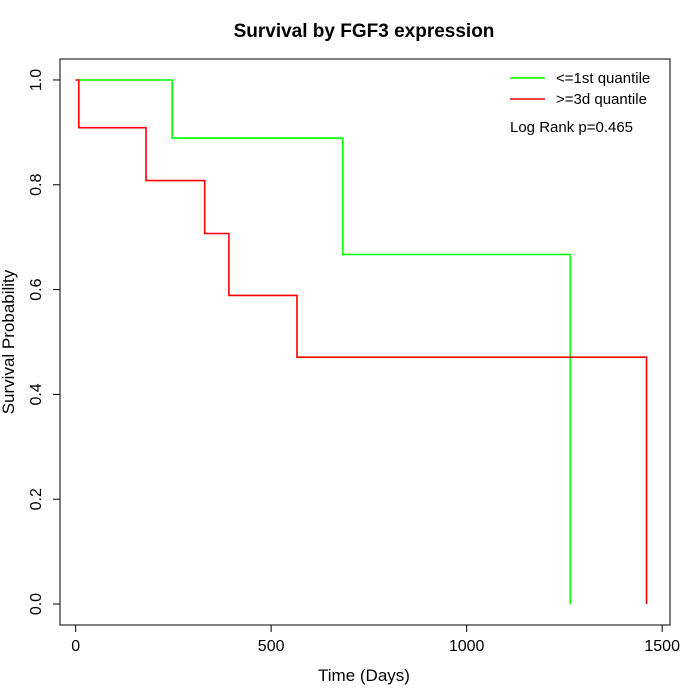 The width and height of the screenshot is (700, 700). I want to click on y-tick-label: 0.0, so click(36, 604).